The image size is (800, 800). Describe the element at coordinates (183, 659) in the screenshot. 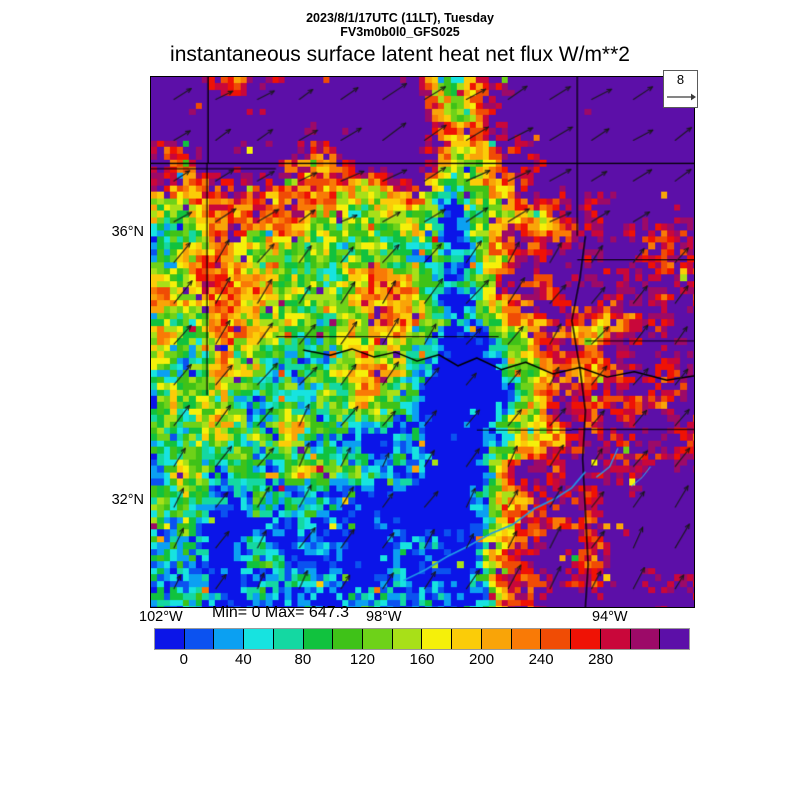

I see `colorbar-tick-0: 0` at that location.